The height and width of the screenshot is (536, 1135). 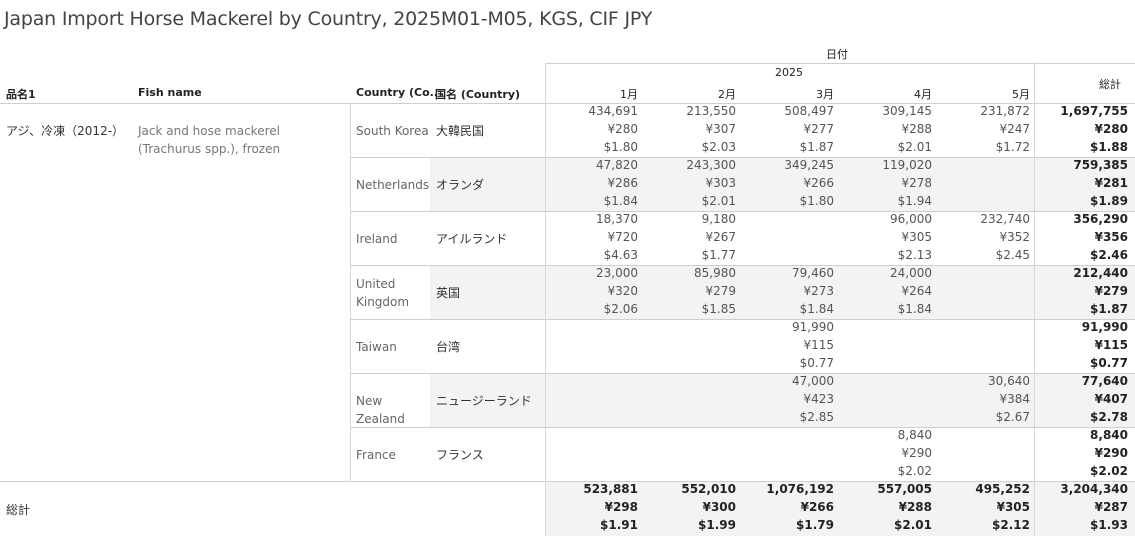 I want to click on data-cell: 24,000, so click(x=911, y=273).